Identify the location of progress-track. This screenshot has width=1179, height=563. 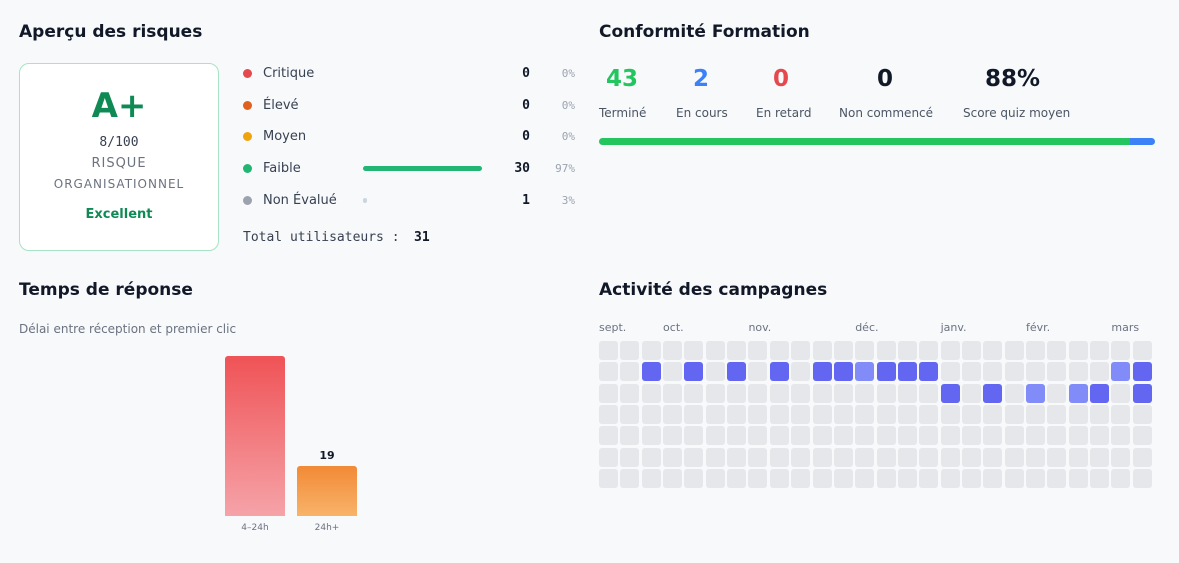
(877, 141).